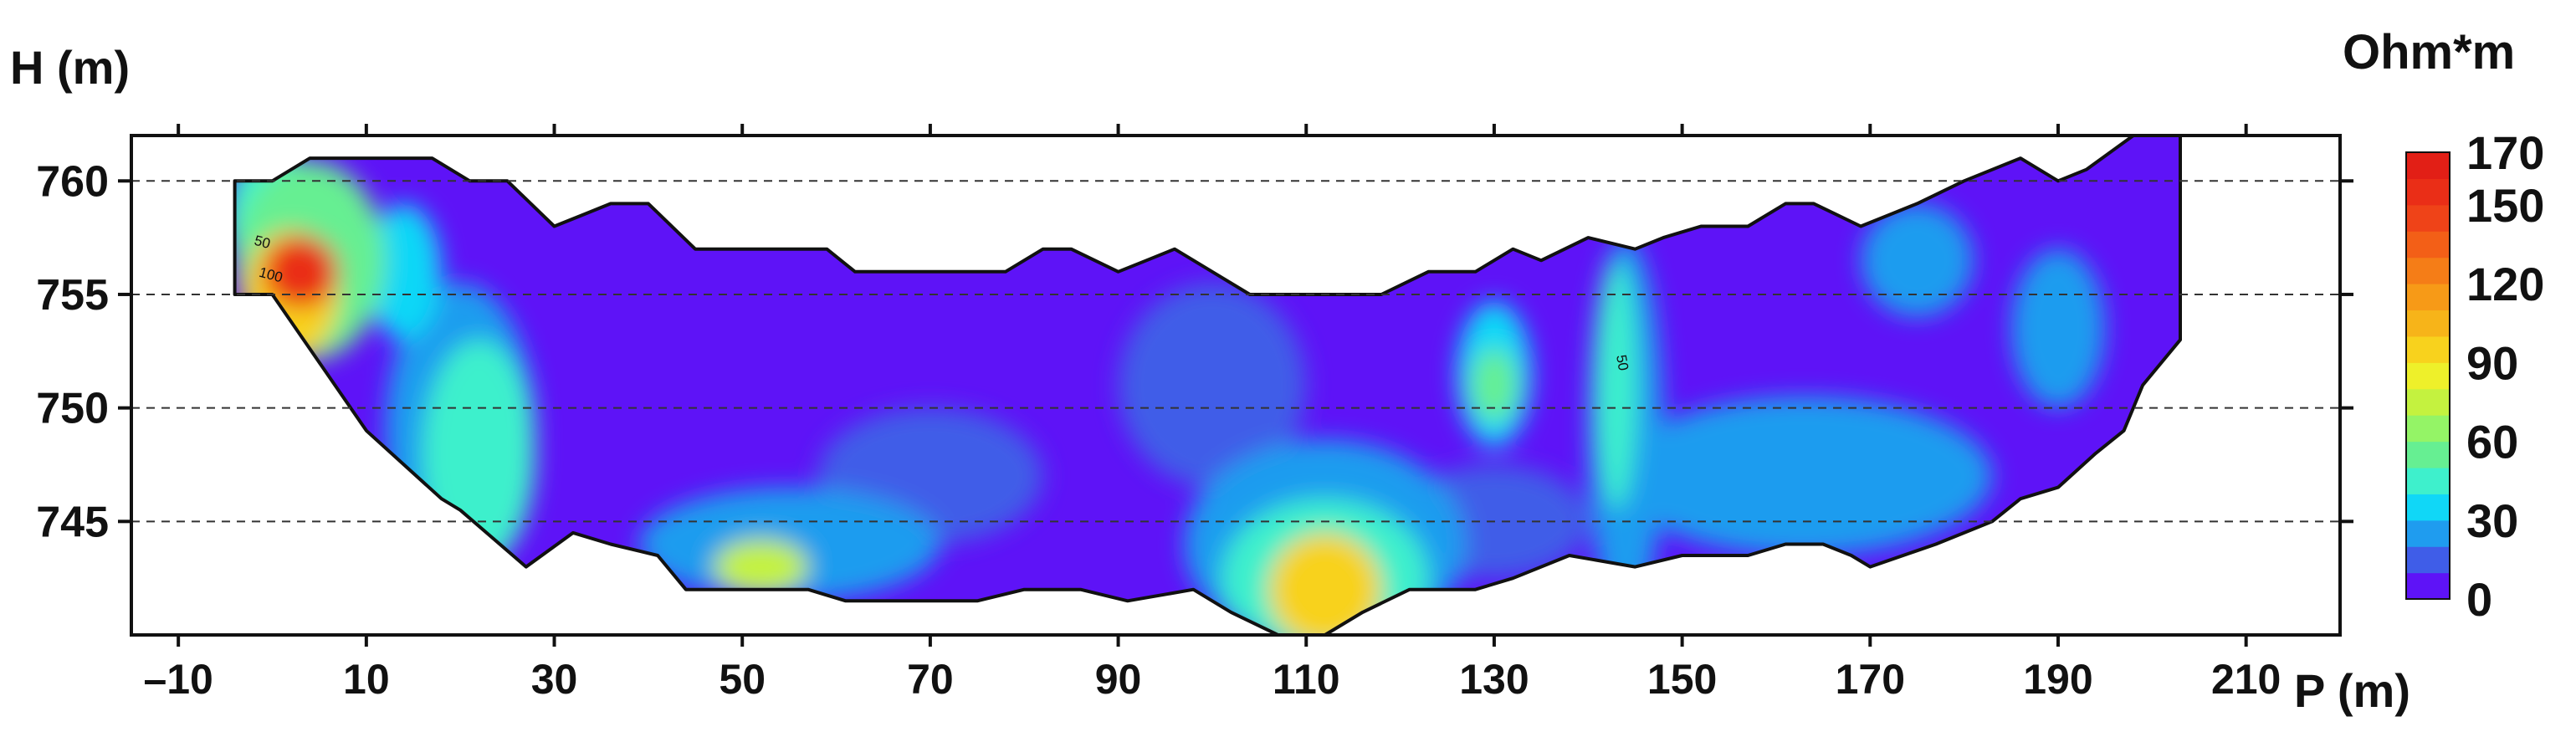 The height and width of the screenshot is (737, 2576). Describe the element at coordinates (2492, 362) in the screenshot. I see `colorbar-tick-label: 90` at that location.